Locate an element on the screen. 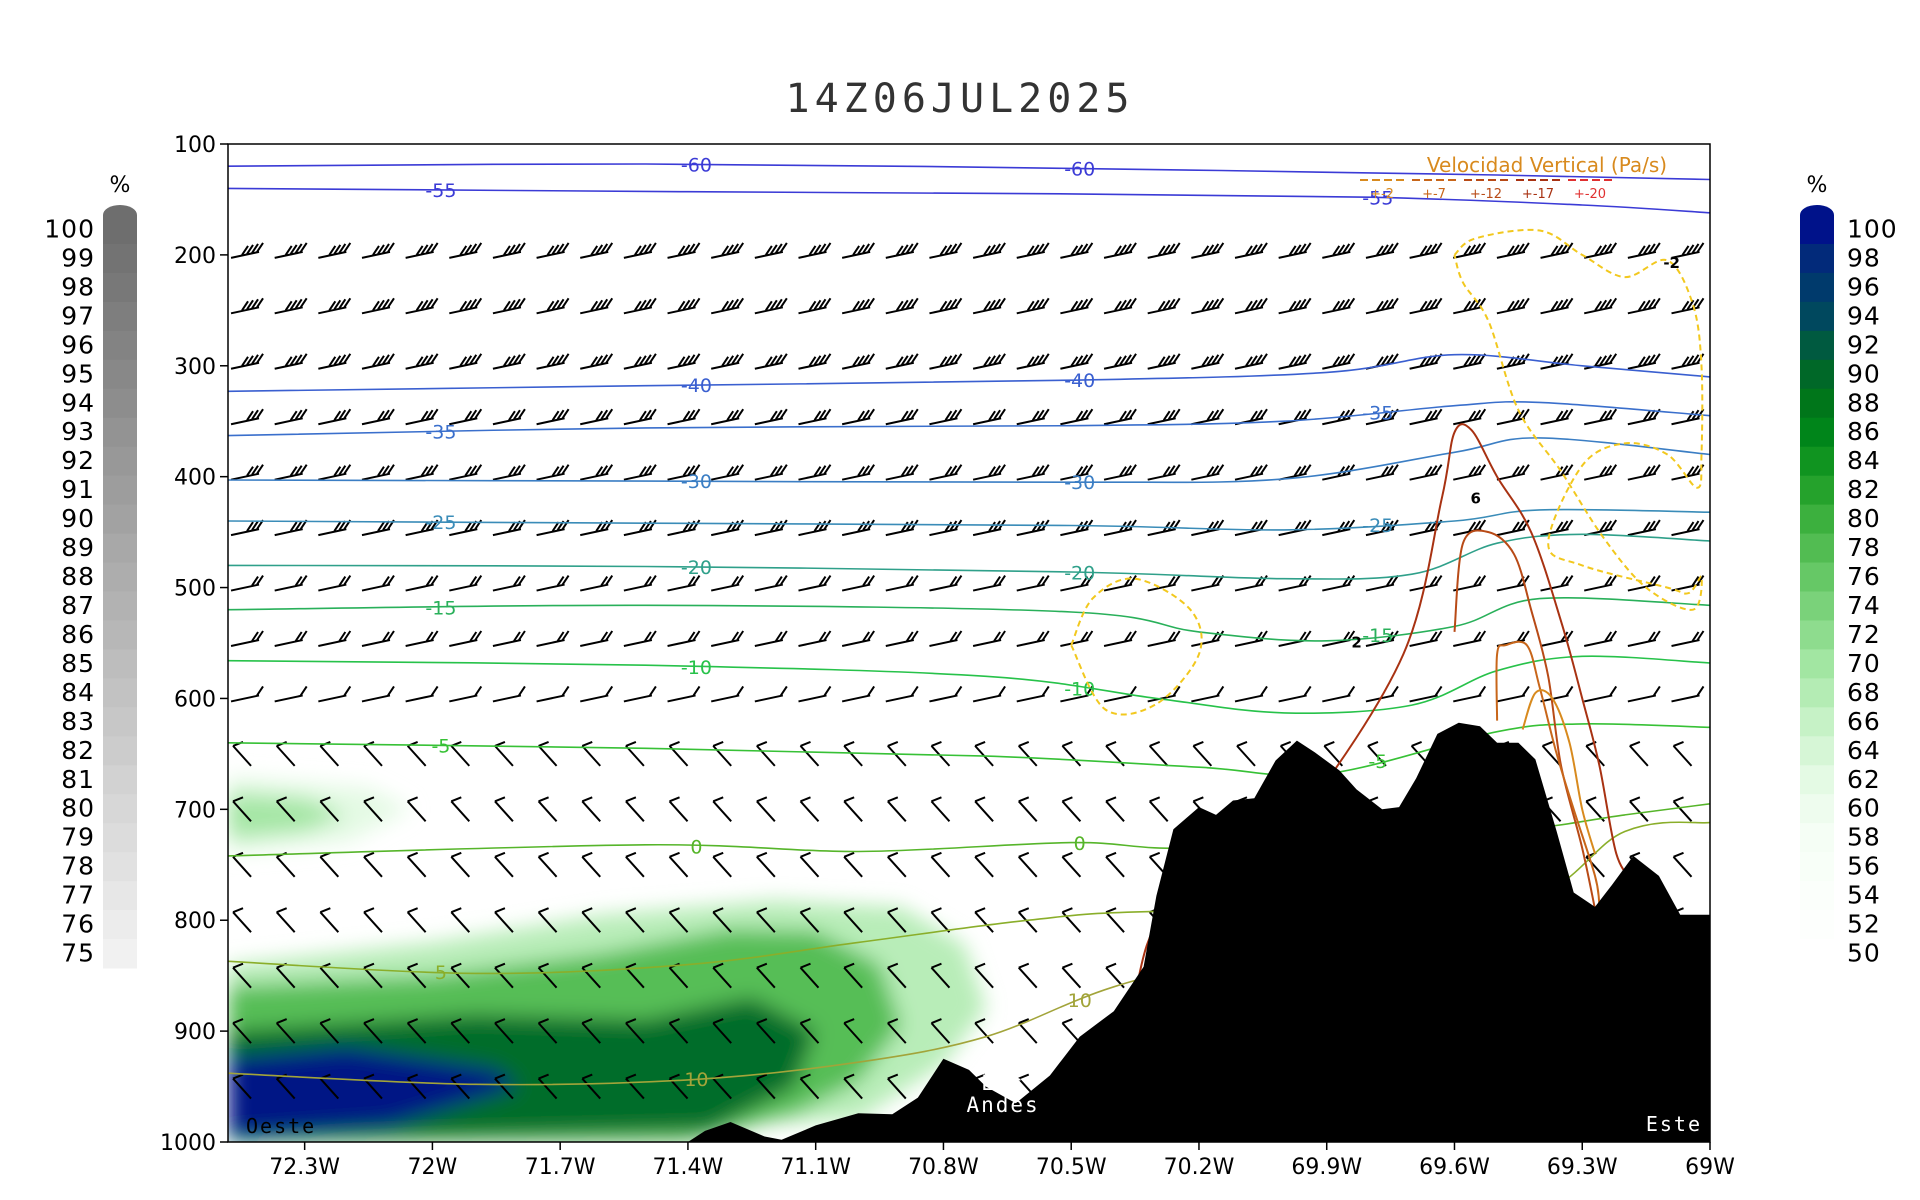  vertical-velocity-dashed is located at coordinates (1387, 472).